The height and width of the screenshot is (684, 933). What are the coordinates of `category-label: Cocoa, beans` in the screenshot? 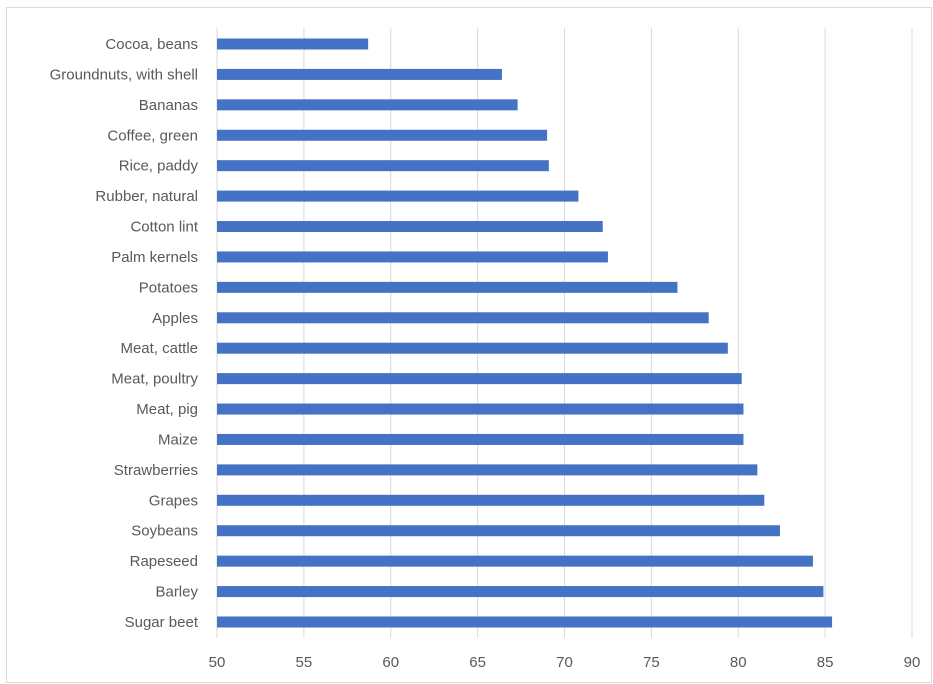 It's located at (151, 44).